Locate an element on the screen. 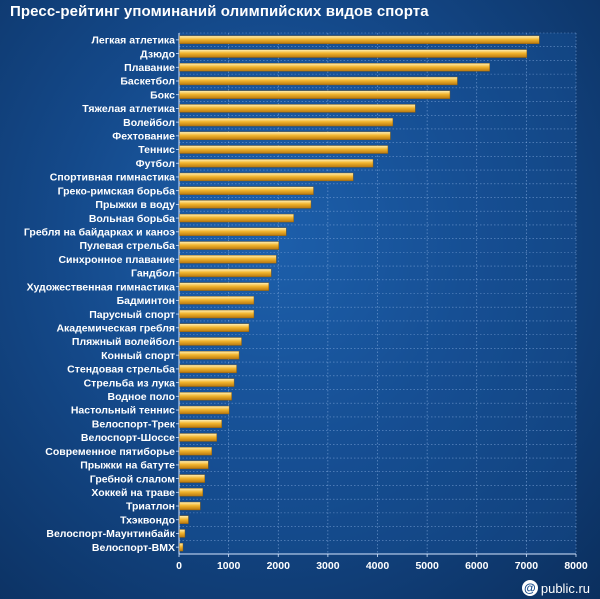 Image resolution: width=600 pixels, height=599 pixels. category-label: Академическая гребля is located at coordinates (115, 328).